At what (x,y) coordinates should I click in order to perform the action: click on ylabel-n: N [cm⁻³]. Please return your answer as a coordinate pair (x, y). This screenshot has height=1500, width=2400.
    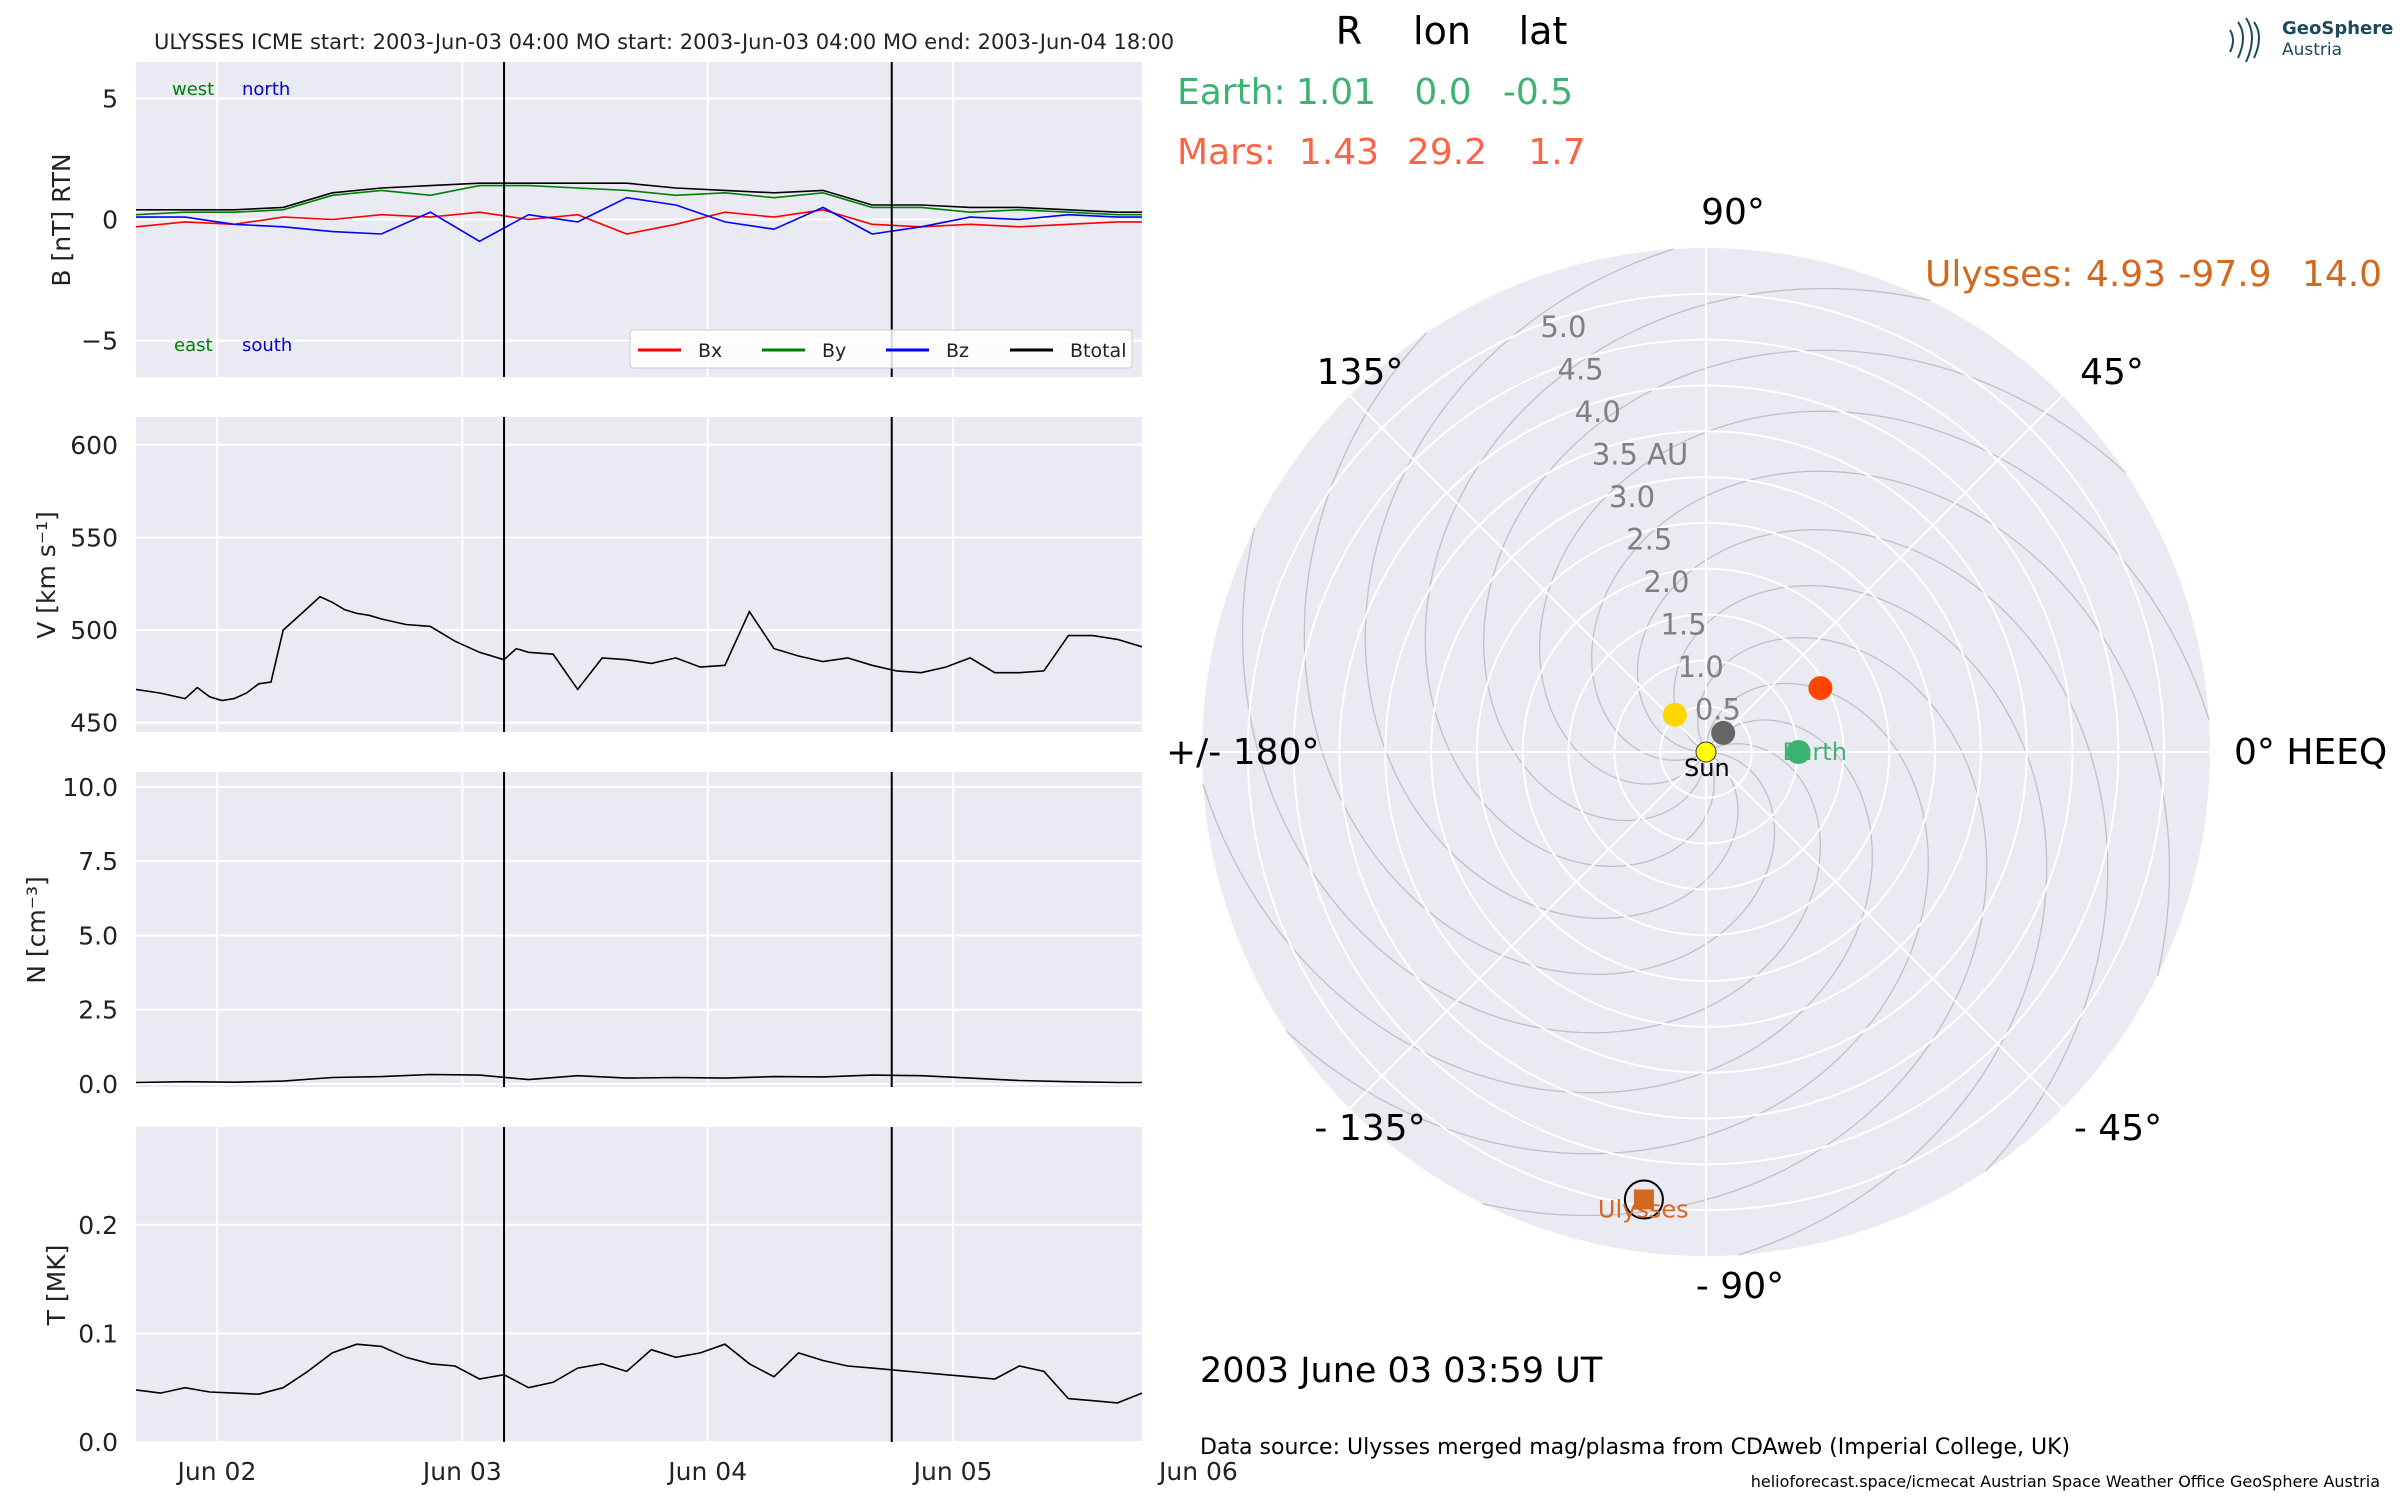
    Looking at the image, I should click on (36, 929).